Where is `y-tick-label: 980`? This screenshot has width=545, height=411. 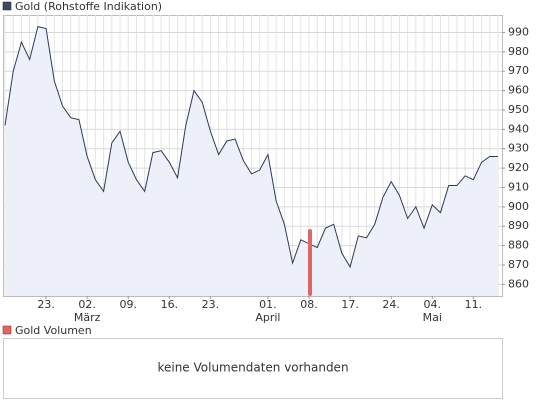 y-tick-label: 980 is located at coordinates (518, 51).